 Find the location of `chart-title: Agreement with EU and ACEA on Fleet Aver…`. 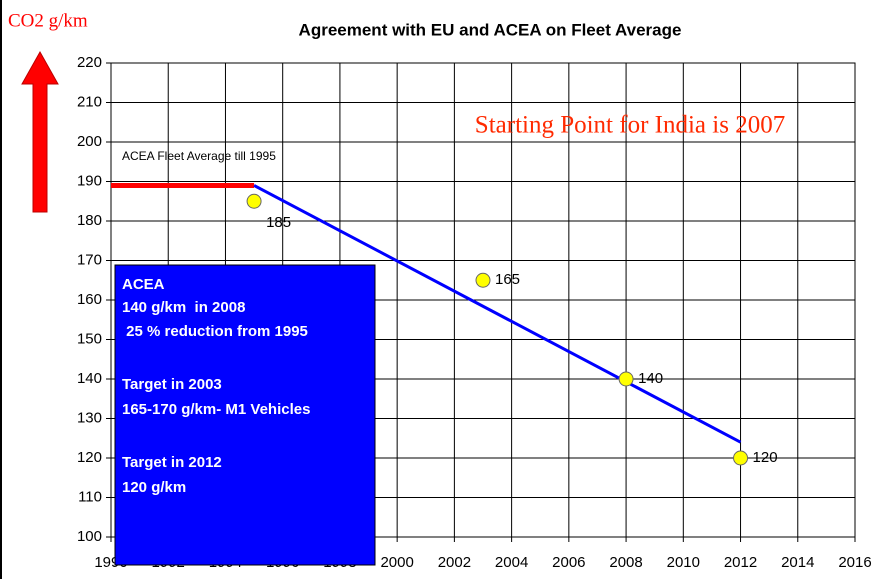

chart-title: Agreement with EU and ACEA on Fleet Aver… is located at coordinates (490, 29).